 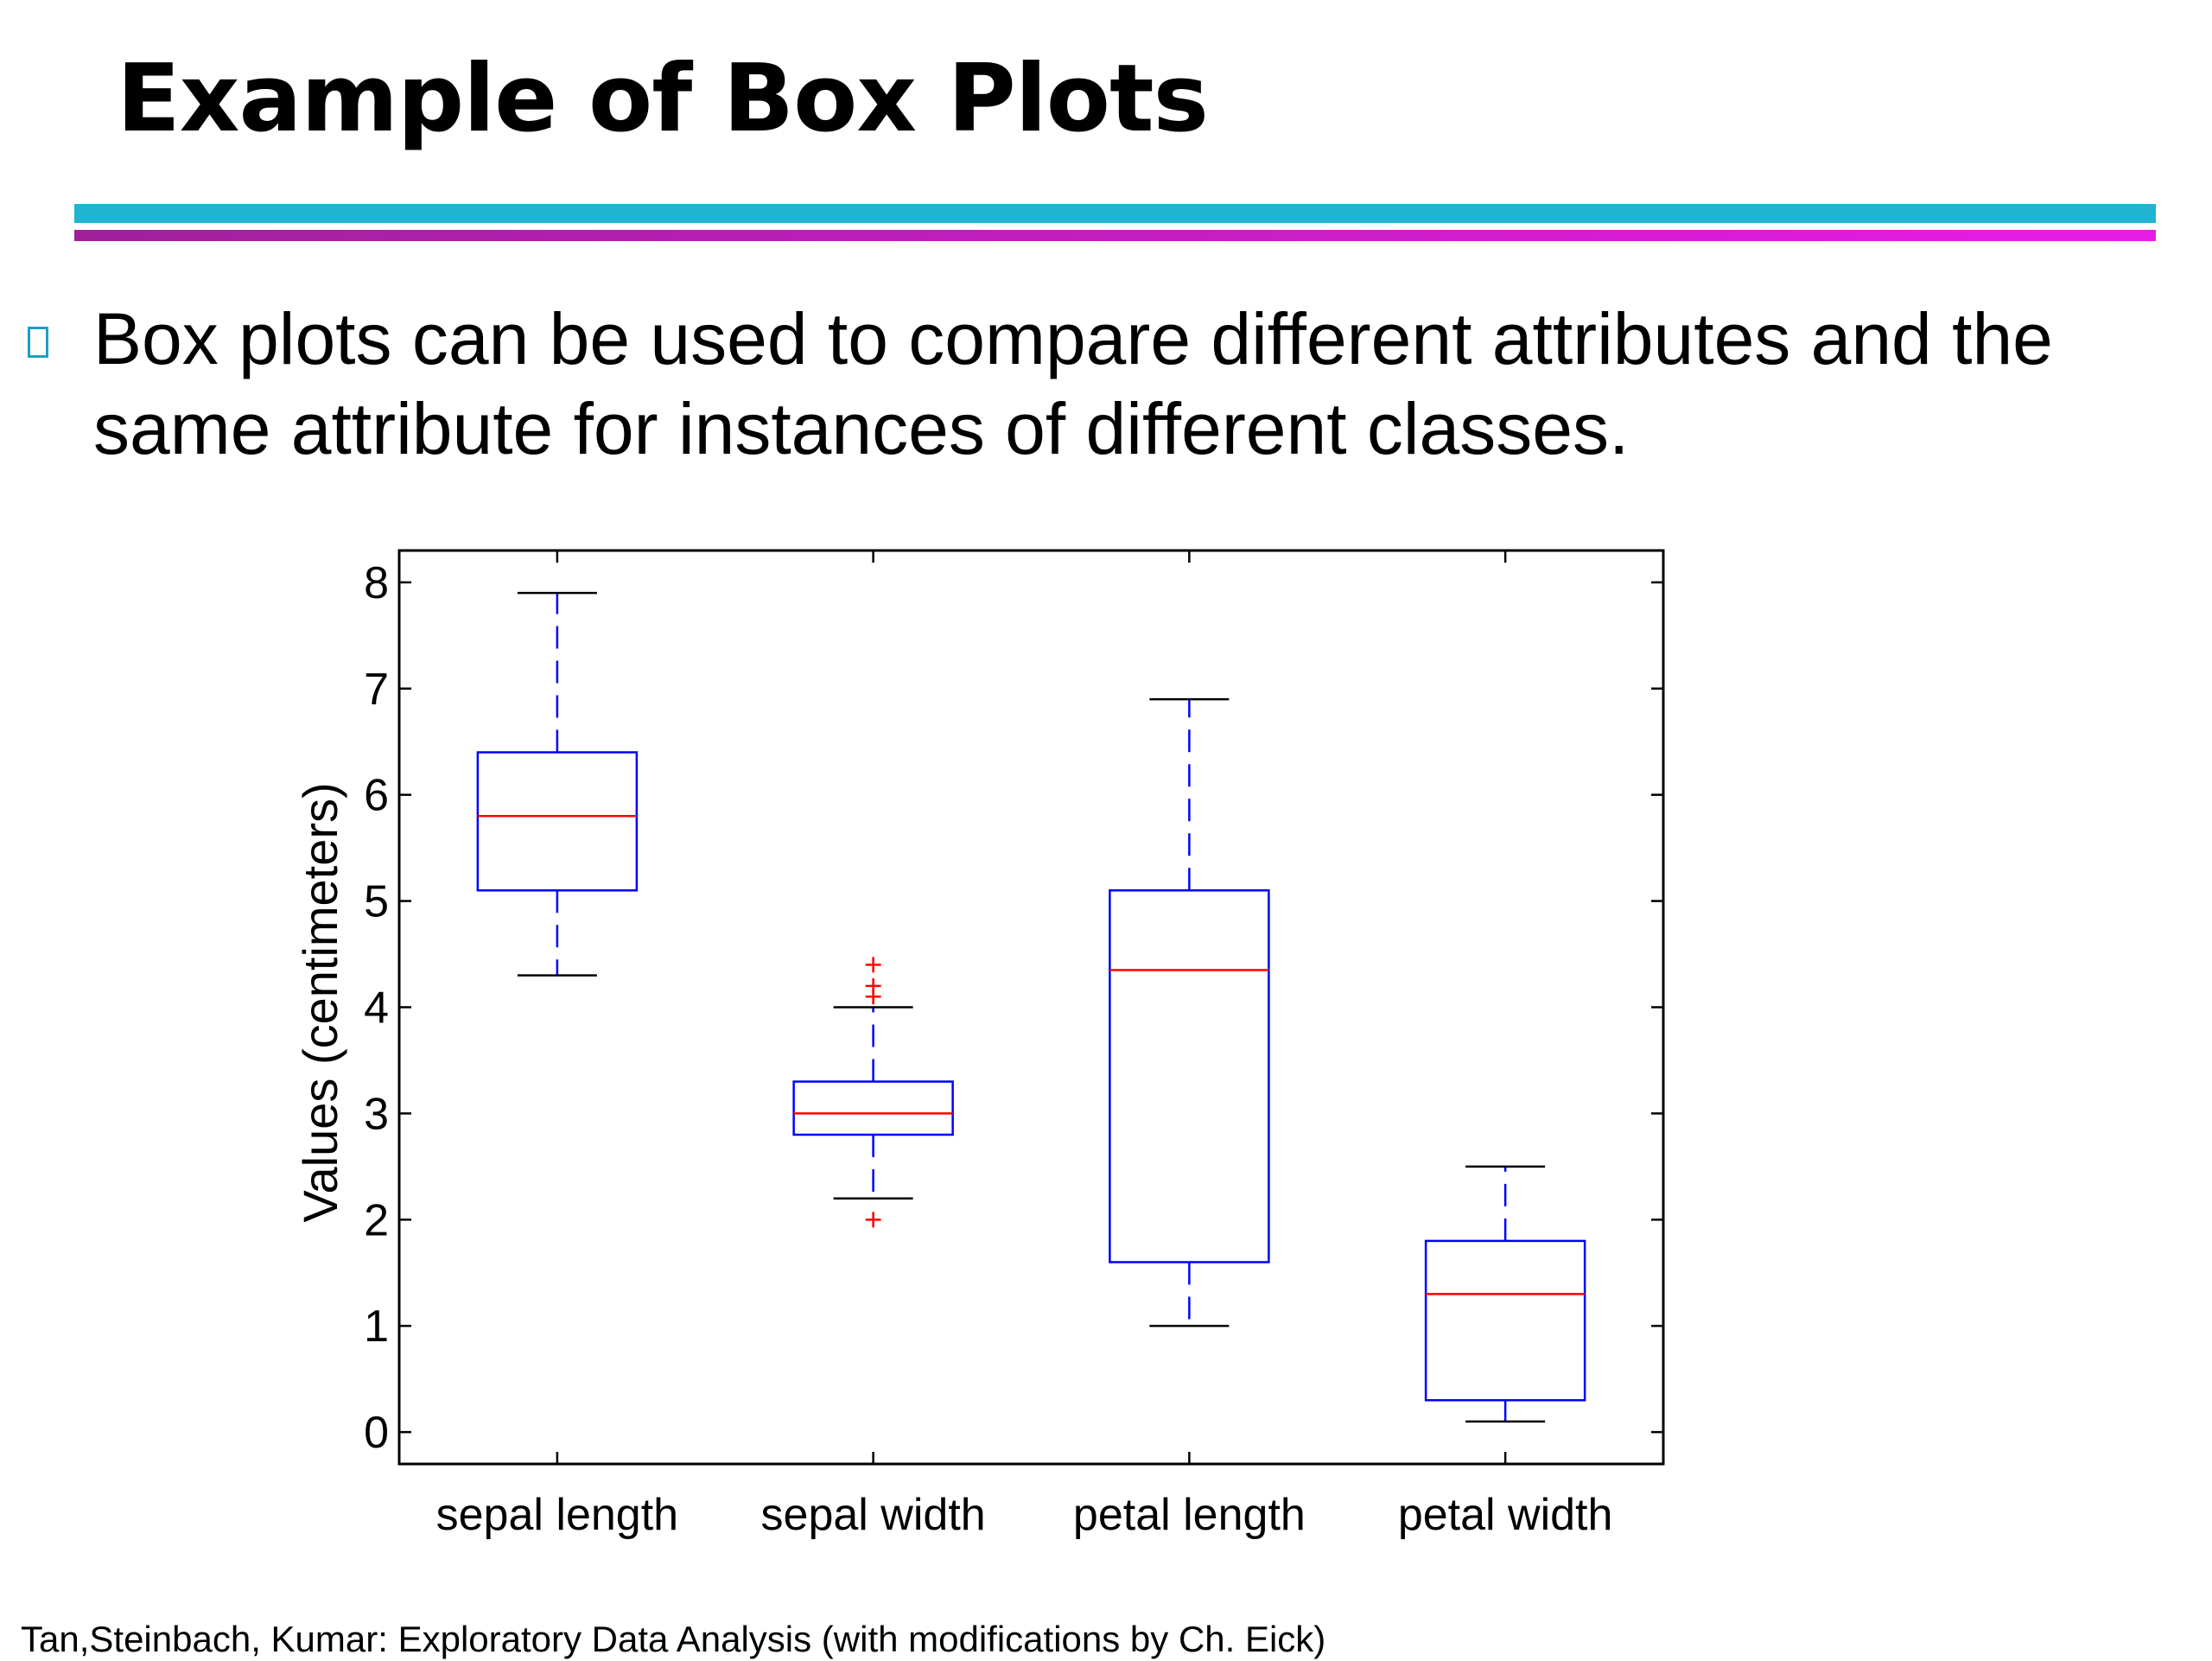 I want to click on box-sepal-width, so click(x=873, y=1108).